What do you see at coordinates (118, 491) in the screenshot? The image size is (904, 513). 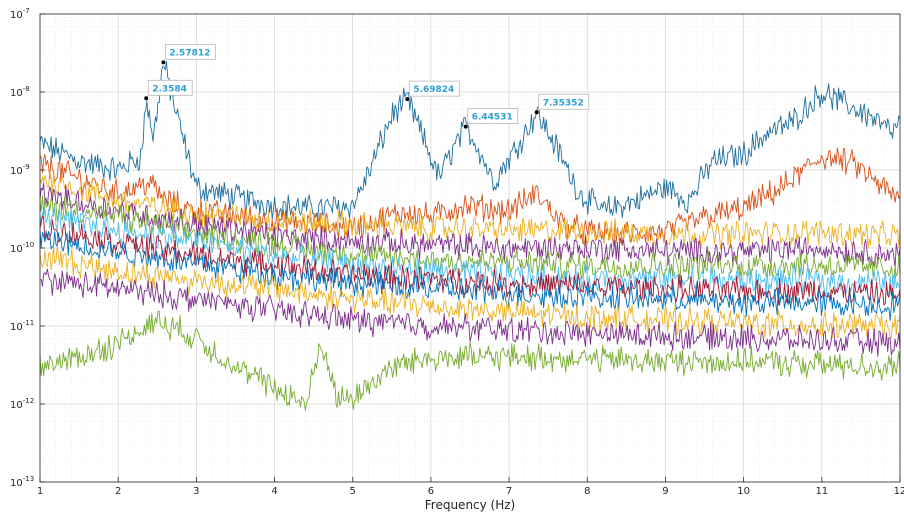 I see `x-tick-label: 2` at bounding box center [118, 491].